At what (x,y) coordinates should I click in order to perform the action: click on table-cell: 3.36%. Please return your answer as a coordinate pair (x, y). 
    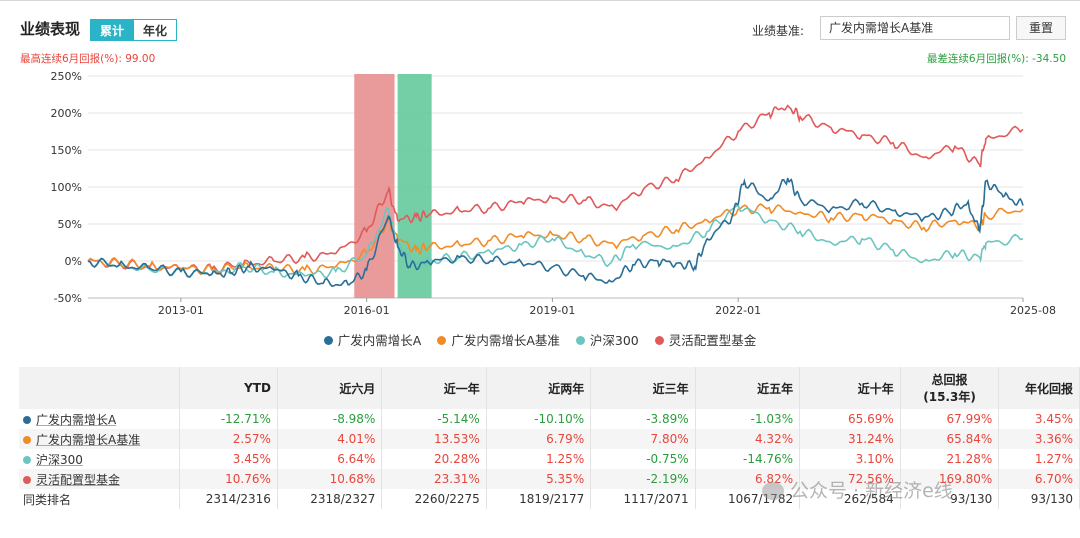
    Looking at the image, I should click on (1039, 439).